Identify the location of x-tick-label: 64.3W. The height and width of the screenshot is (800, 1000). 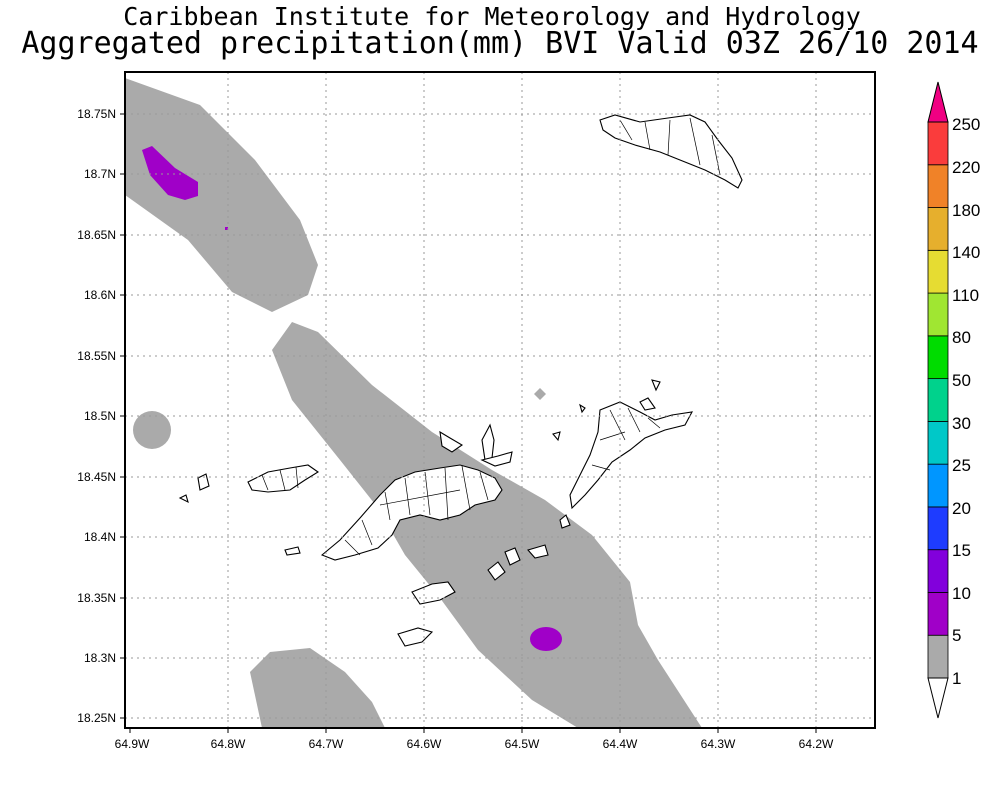
(718, 744).